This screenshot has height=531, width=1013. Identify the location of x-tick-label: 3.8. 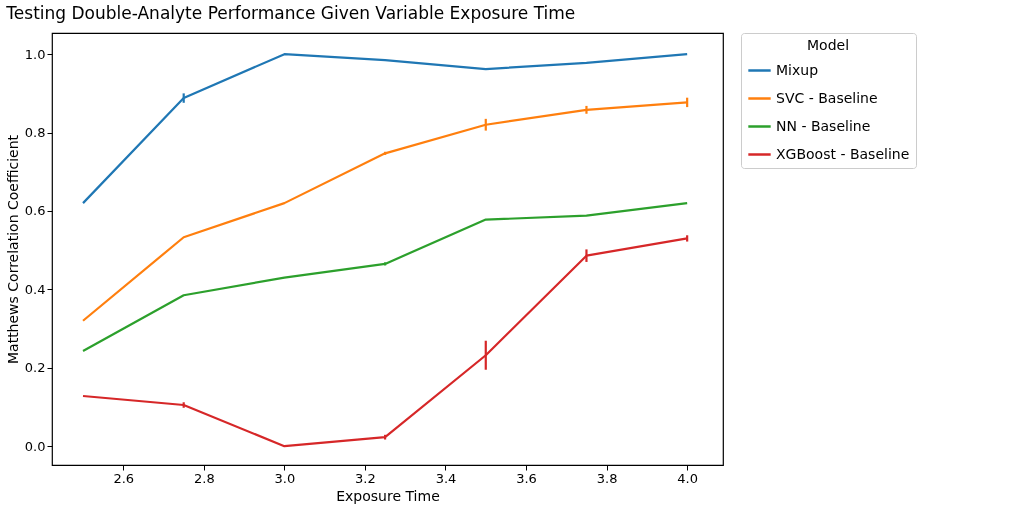
(607, 478).